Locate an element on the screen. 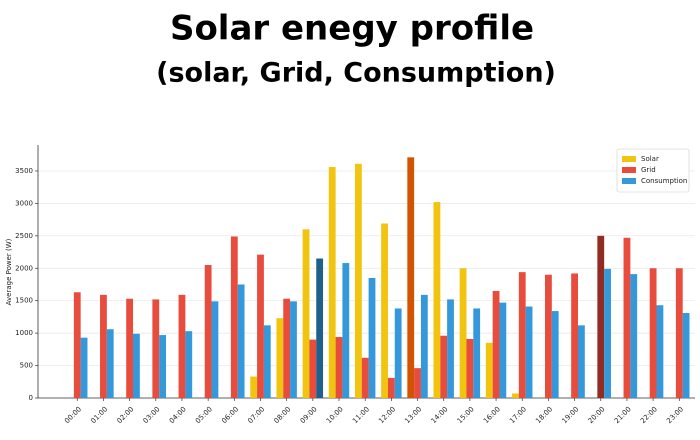  x-tick-label: 23:00 is located at coordinates (675, 415).